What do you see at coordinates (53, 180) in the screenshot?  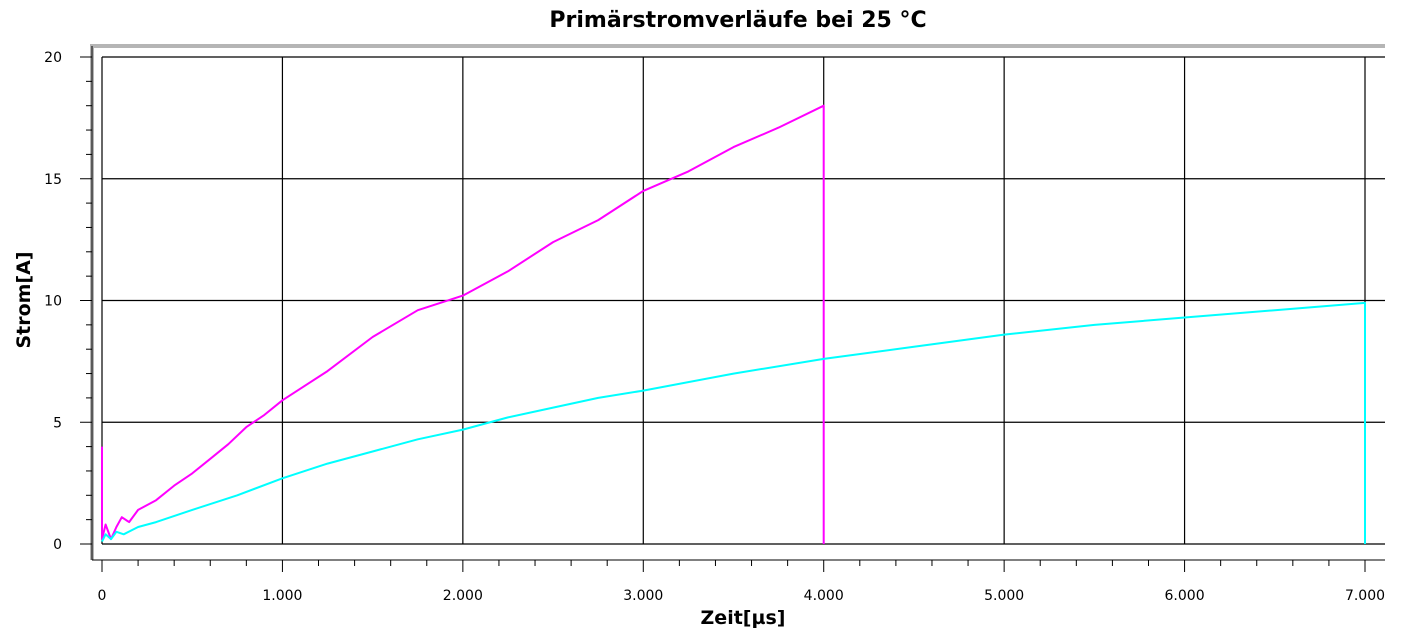 I see `y-tick-label: 15` at bounding box center [53, 180].